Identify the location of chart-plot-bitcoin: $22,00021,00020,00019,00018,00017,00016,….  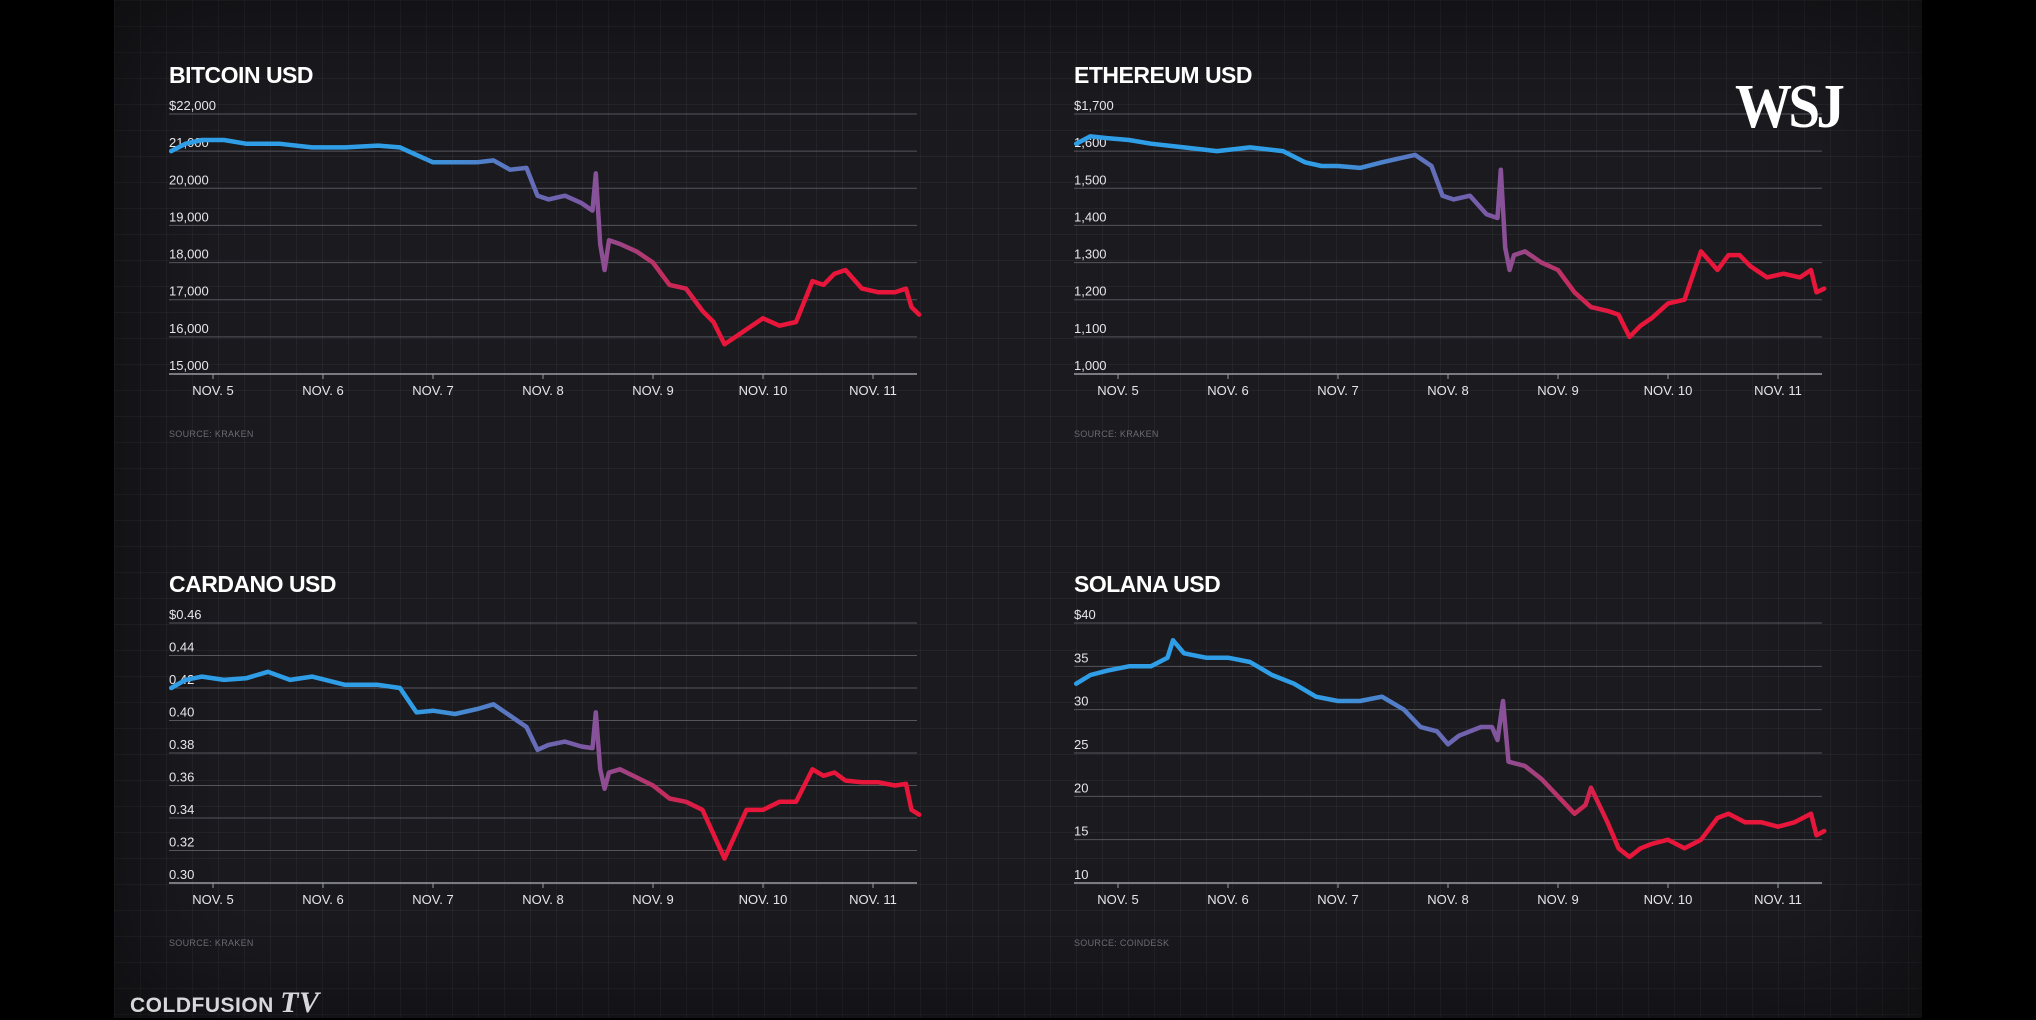
(545, 248).